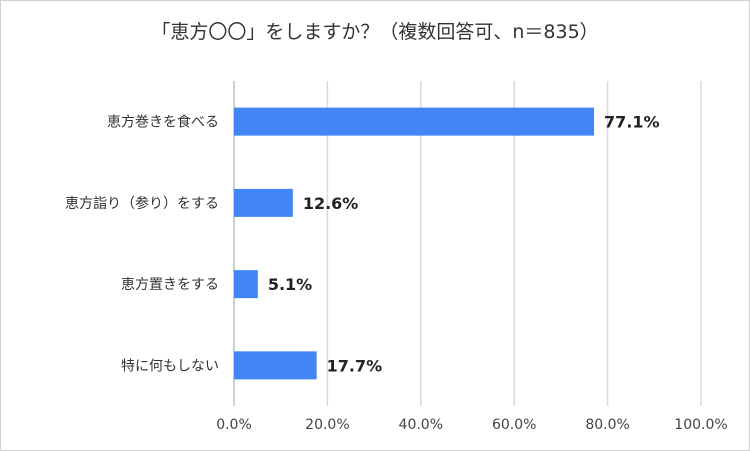  What do you see at coordinates (163, 122) in the screenshot?
I see `category-label: 恵方巻きを食べる` at bounding box center [163, 122].